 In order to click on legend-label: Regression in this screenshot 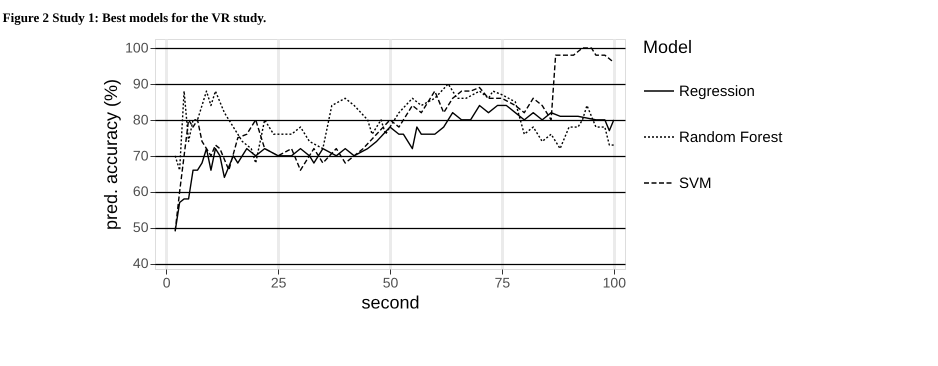, I will do `click(717, 91)`.